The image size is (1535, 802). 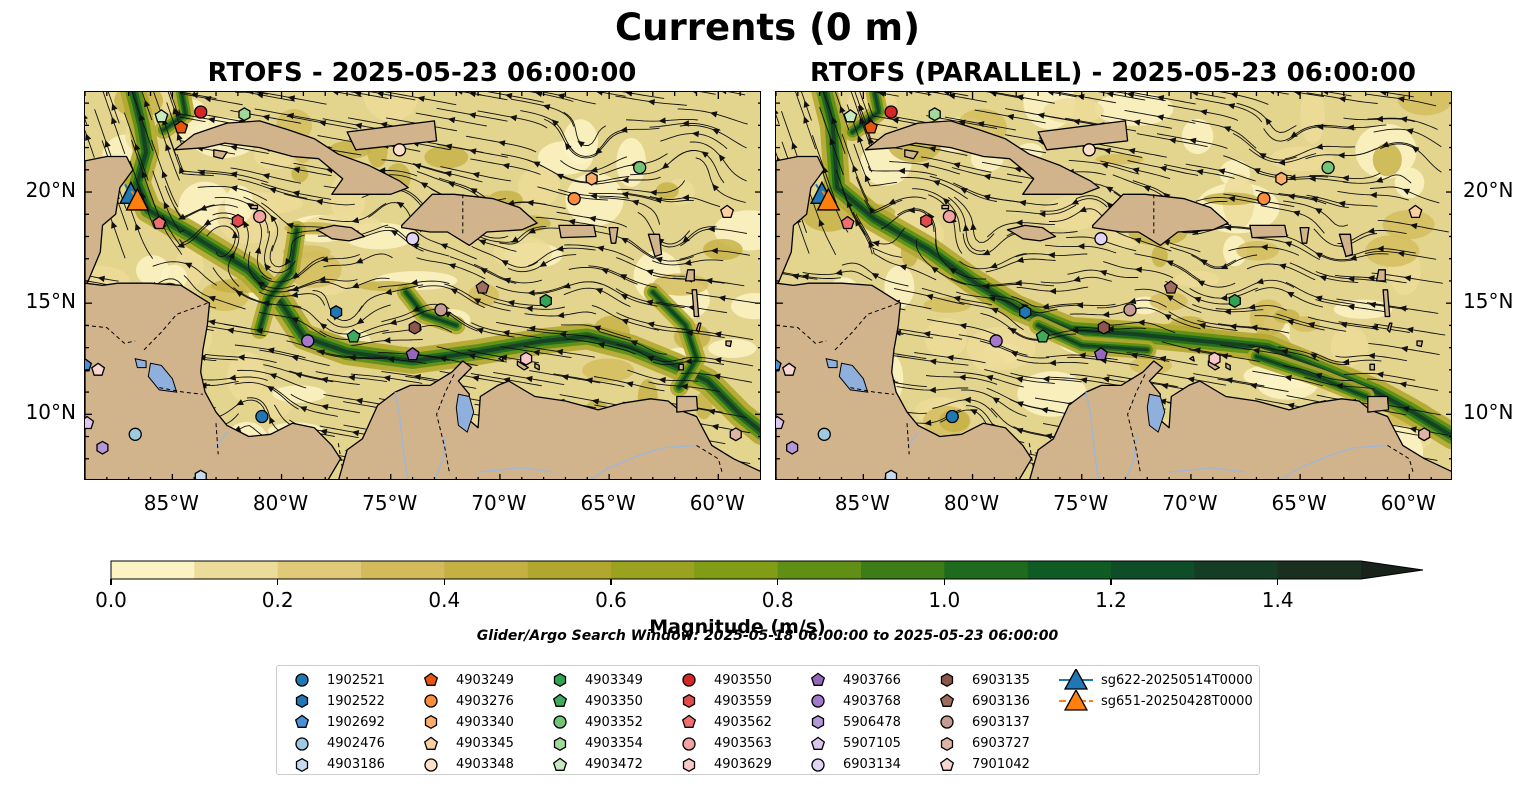 What do you see at coordinates (1111, 600) in the screenshot?
I see `colorbar-tick-label: 1.2` at bounding box center [1111, 600].